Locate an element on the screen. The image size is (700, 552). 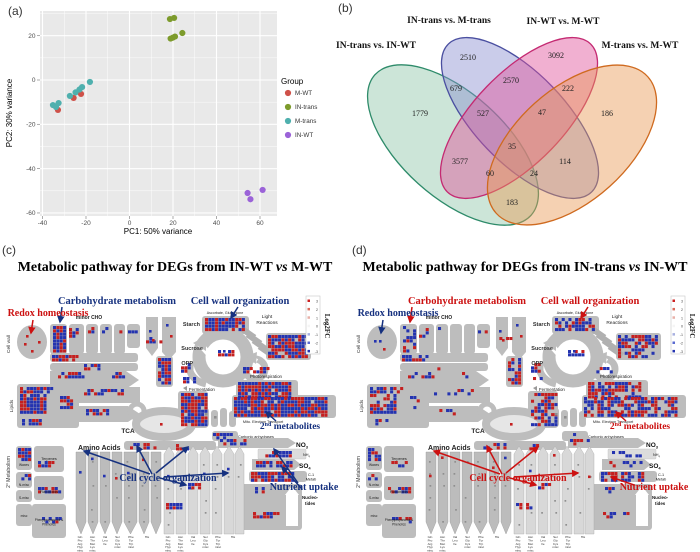
svg-text: -20 is located at coordinates (86, 223).